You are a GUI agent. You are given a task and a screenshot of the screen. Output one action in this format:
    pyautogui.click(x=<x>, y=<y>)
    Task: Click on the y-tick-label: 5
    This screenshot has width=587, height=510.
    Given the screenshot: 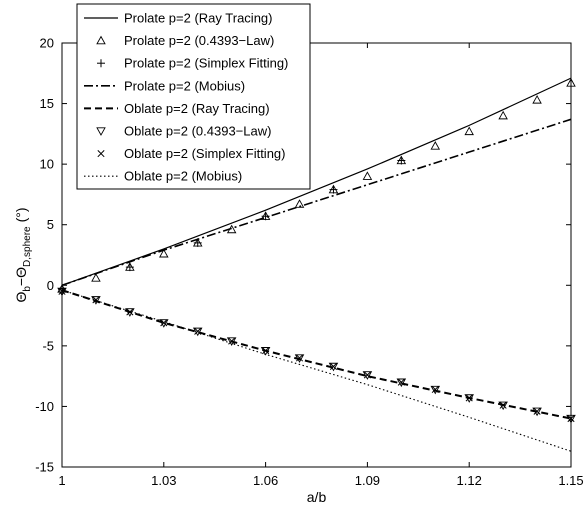 What is the action you would take?
    pyautogui.click(x=50, y=224)
    